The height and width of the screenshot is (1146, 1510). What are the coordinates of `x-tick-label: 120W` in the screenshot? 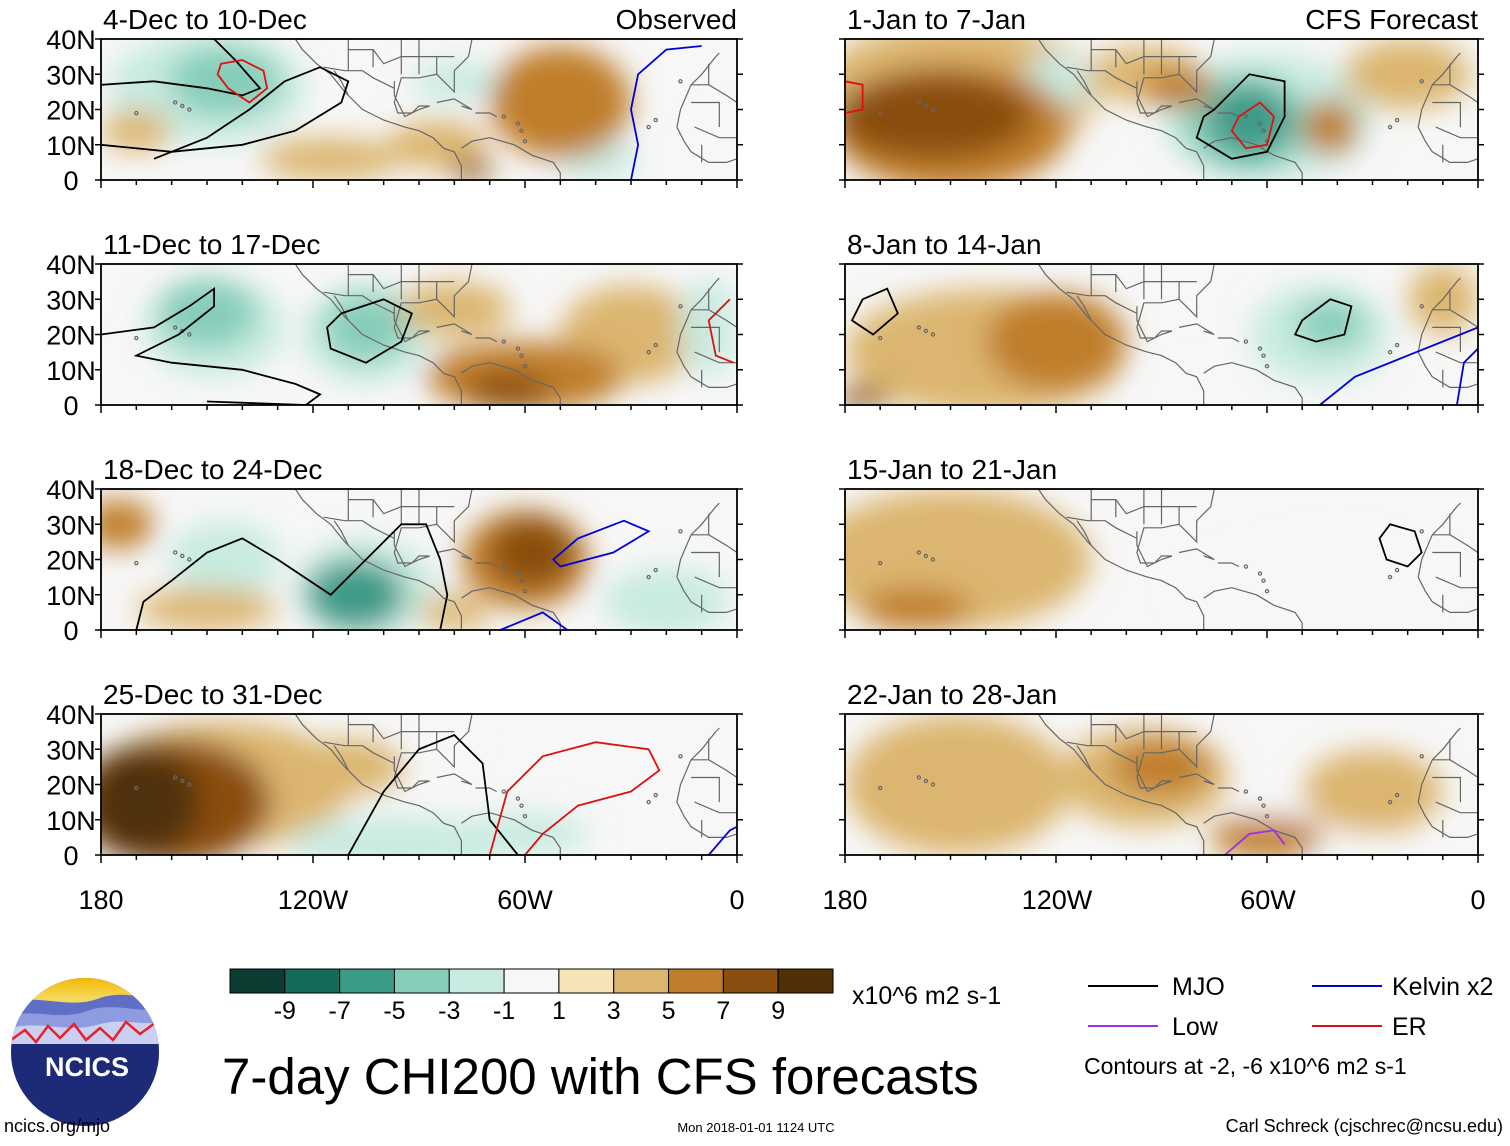 It's located at (1057, 900).